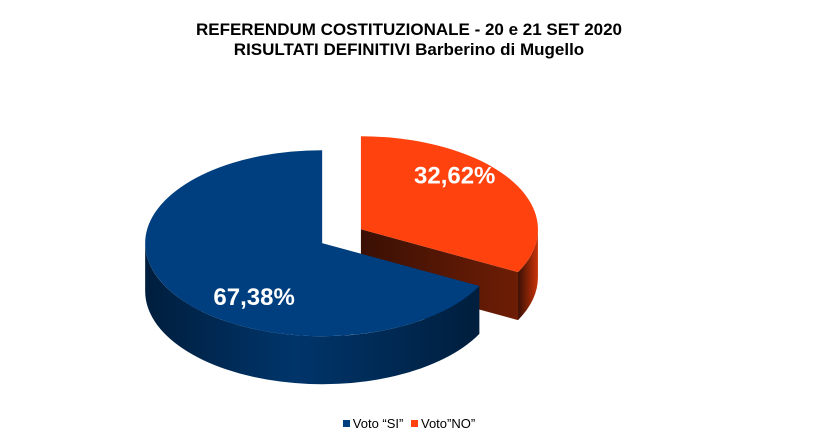  I want to click on pie-slice-no, so click(449, 204).